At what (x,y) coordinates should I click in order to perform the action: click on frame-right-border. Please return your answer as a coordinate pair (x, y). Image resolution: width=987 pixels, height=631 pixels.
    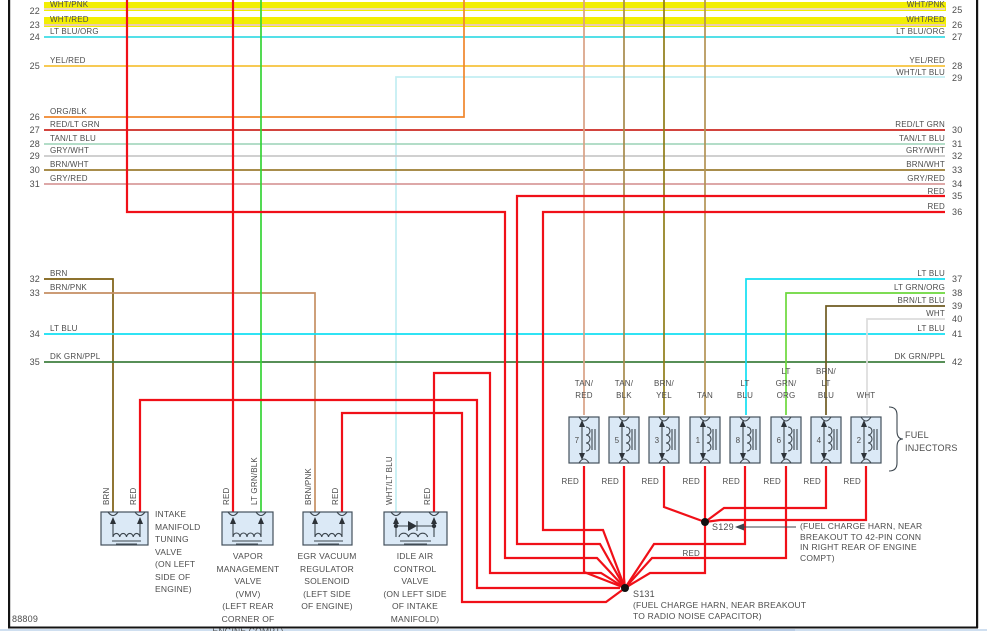
    Looking at the image, I should click on (977, 314).